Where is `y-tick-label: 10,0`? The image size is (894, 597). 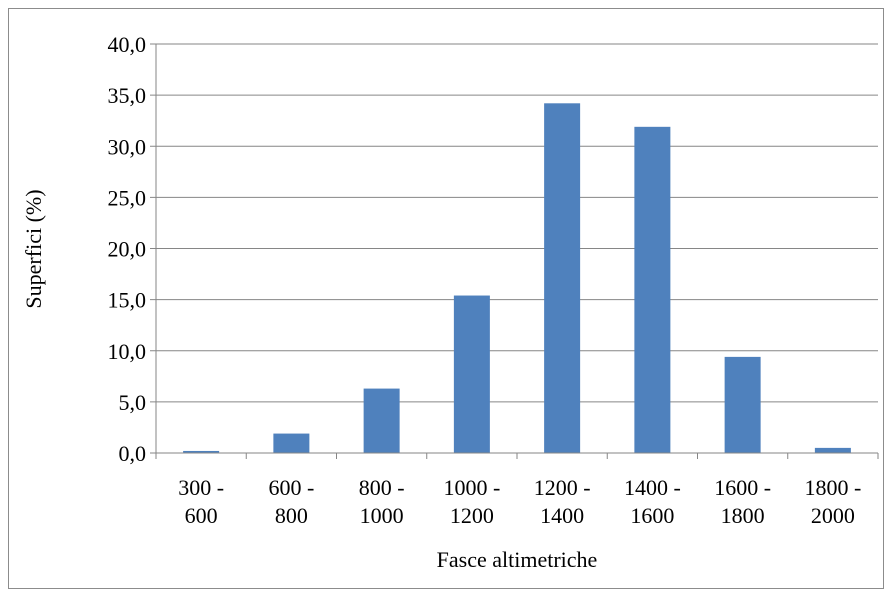
y-tick-label: 10,0 is located at coordinates (127, 351).